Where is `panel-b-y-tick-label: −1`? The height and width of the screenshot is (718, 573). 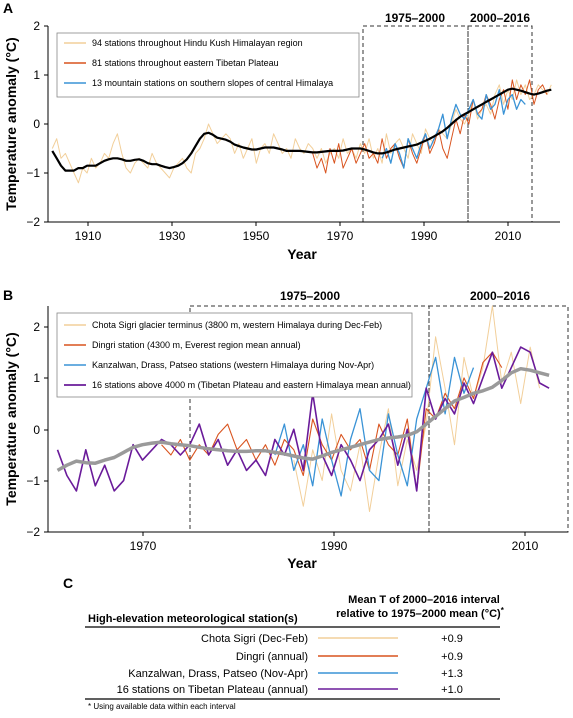 panel-b-y-tick-label: −1 is located at coordinates (33, 481).